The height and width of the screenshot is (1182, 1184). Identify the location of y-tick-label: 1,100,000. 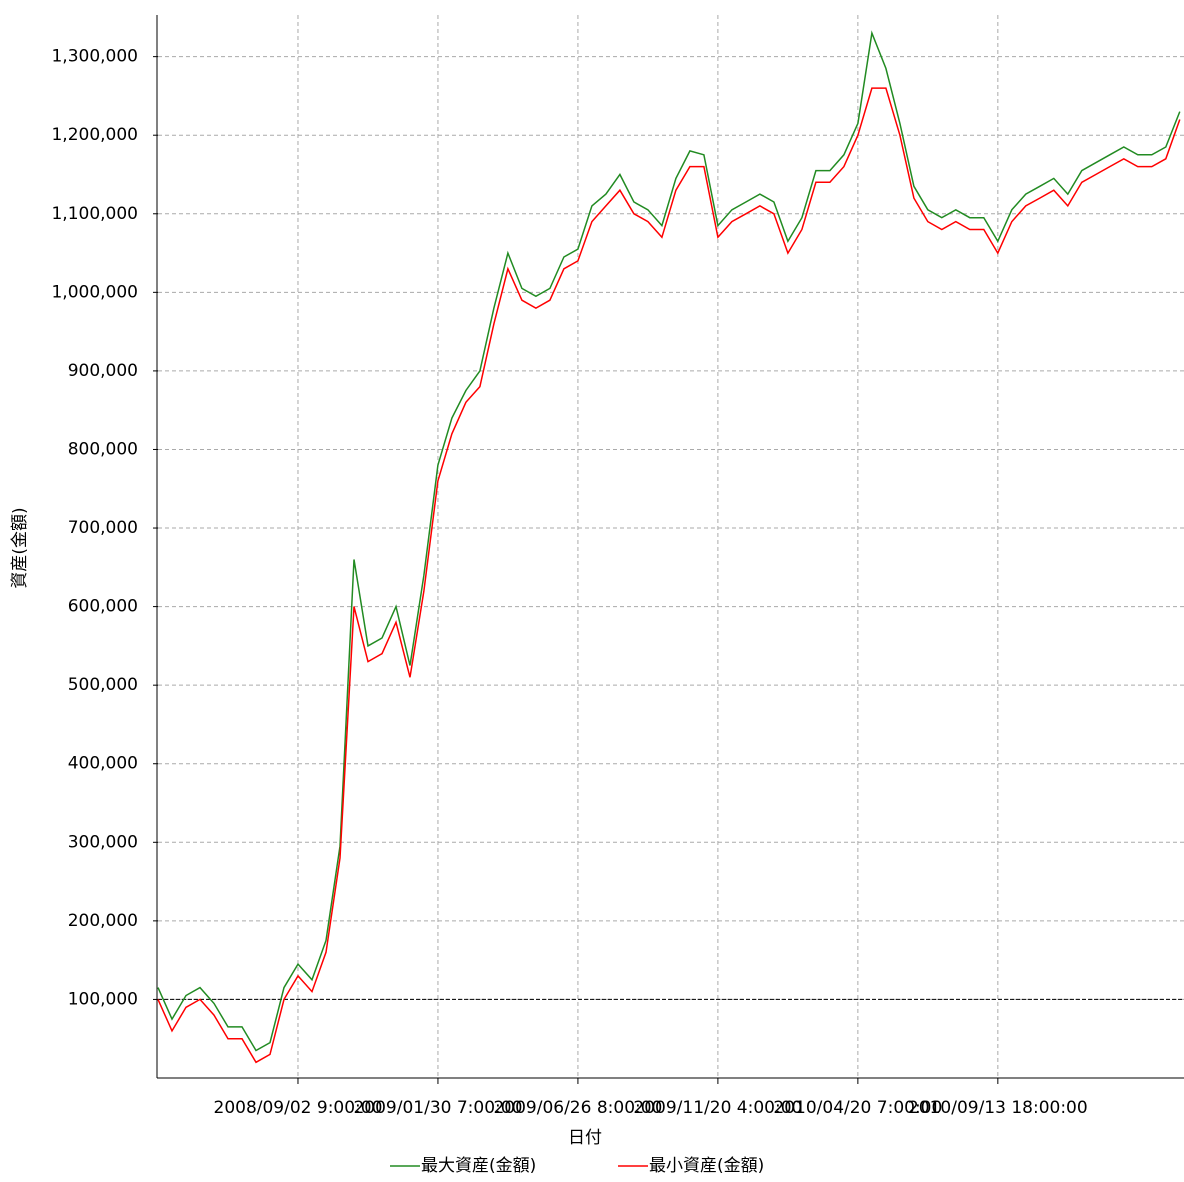
(94, 214).